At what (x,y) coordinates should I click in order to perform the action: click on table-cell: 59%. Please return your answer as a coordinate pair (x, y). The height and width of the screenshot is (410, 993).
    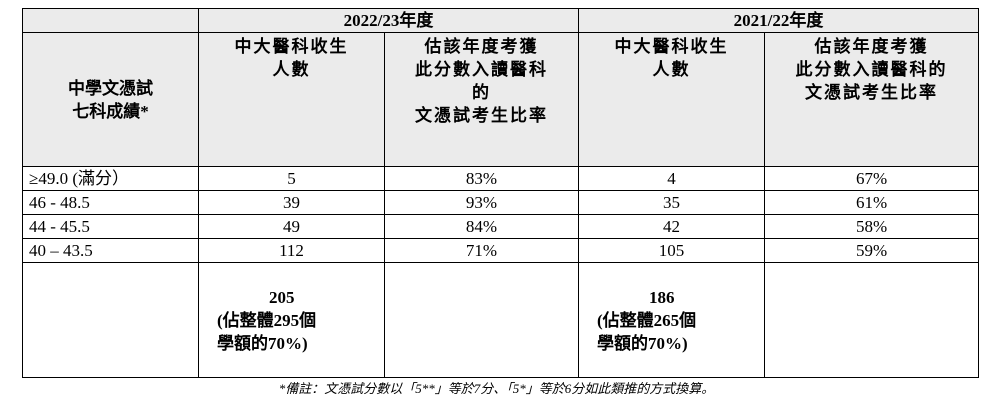
    Looking at the image, I should click on (872, 250).